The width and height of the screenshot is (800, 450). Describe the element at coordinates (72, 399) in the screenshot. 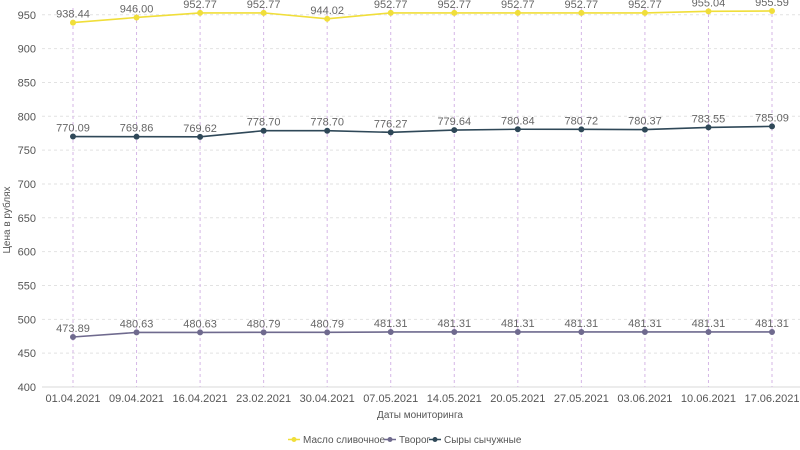

I see `x-tick-label: 01.04.2021` at that location.